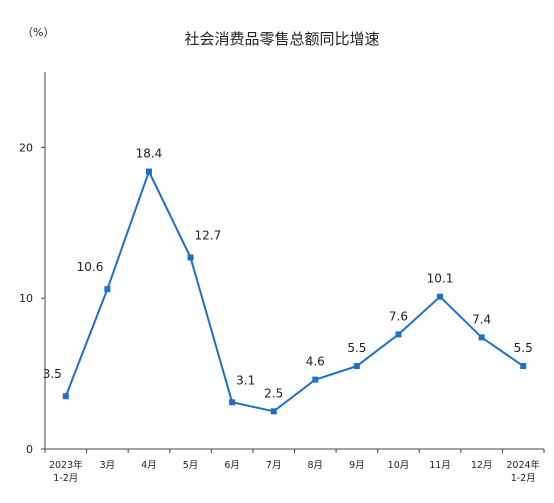 The image size is (554, 503). I want to click on data-label: 12.7, so click(208, 235).